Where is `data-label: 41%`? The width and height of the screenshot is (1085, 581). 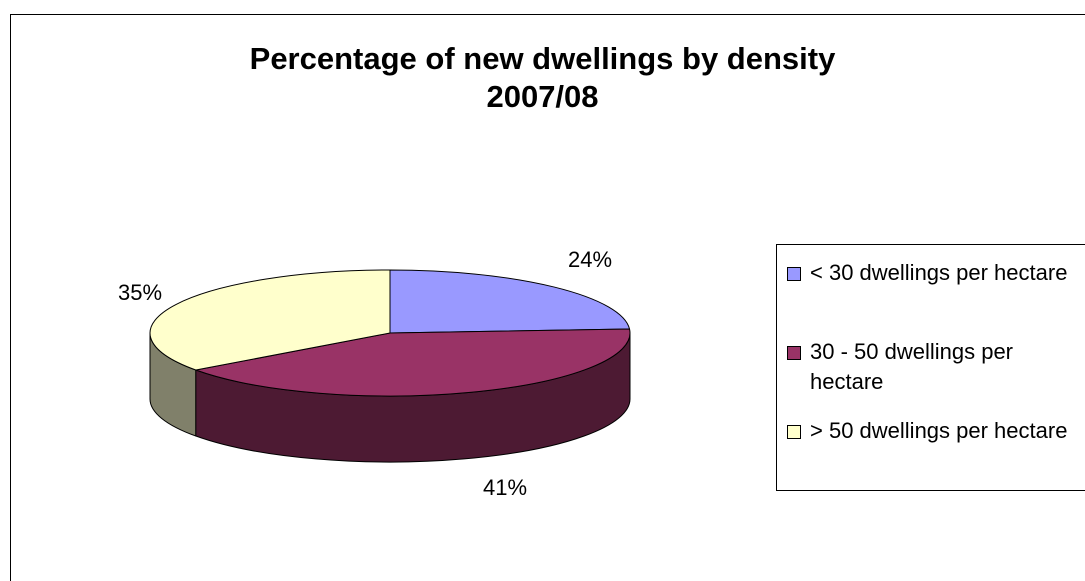 data-label: 41% is located at coordinates (505, 487).